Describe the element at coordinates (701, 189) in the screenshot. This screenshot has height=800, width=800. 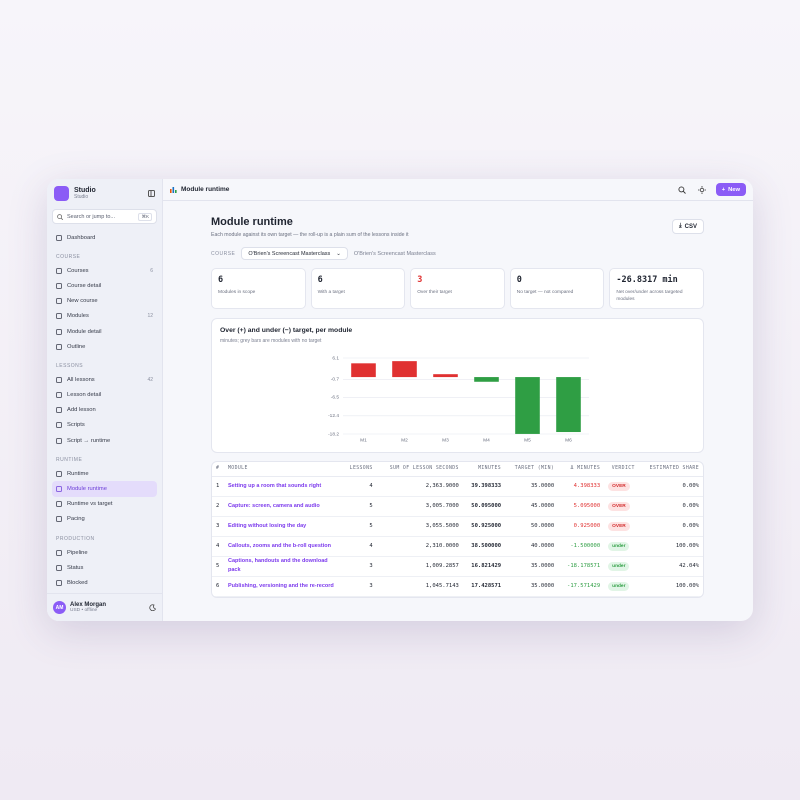
I see `theme-button` at that location.